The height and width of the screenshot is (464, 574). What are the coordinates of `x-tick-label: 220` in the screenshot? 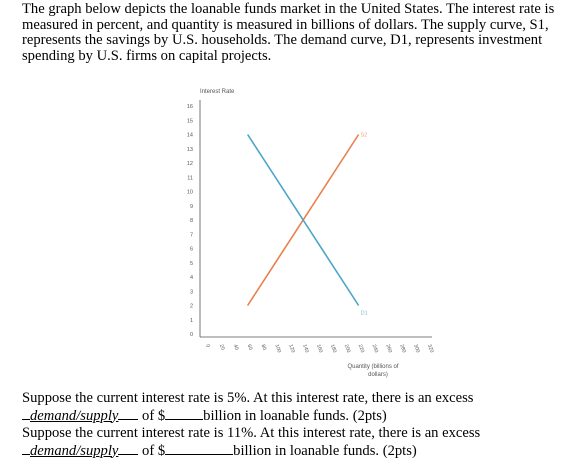 It's located at (361, 349).